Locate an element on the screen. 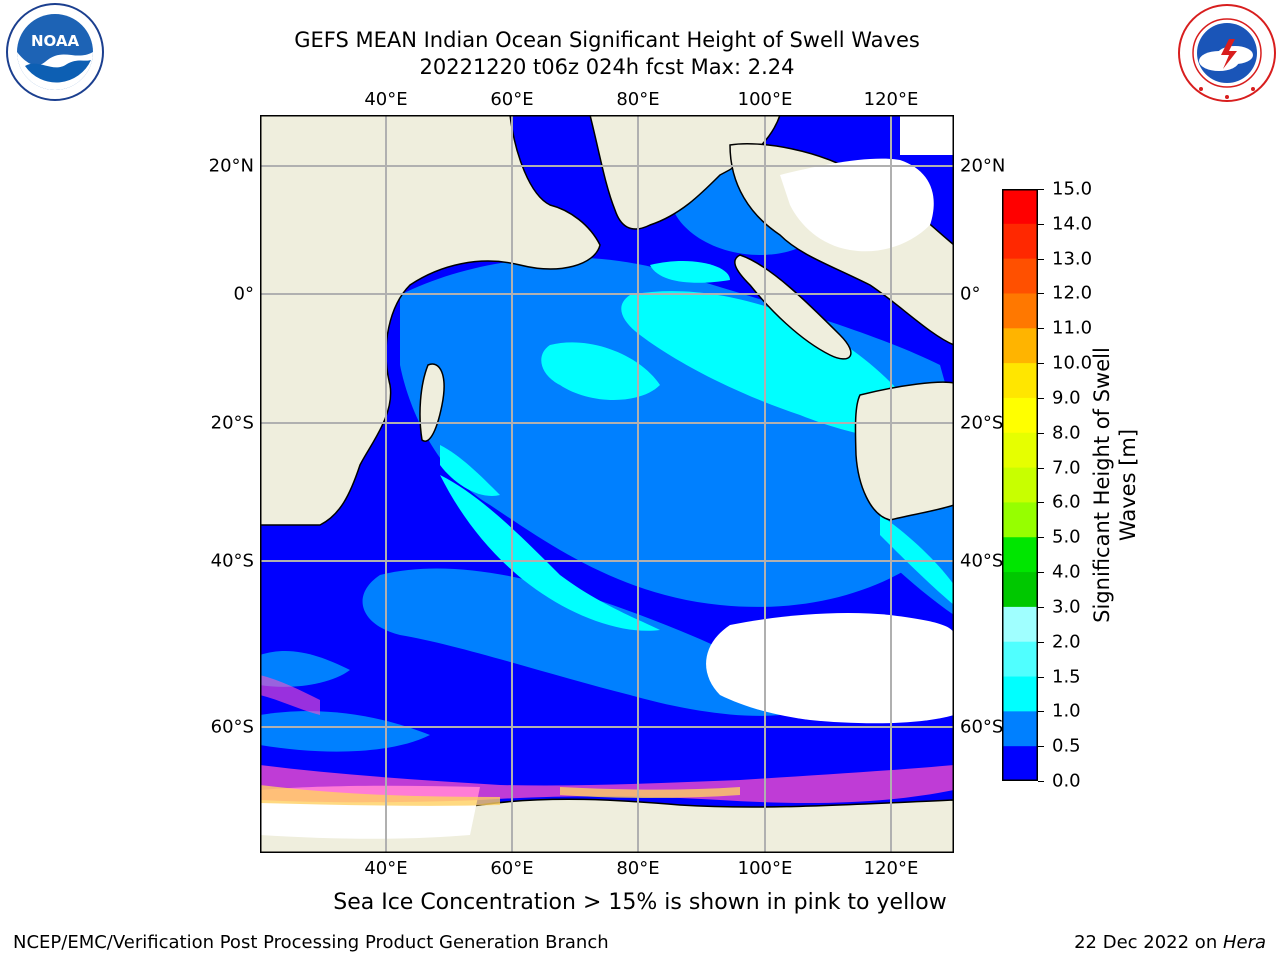  noaa-logo: NOAA is located at coordinates (55, 52).